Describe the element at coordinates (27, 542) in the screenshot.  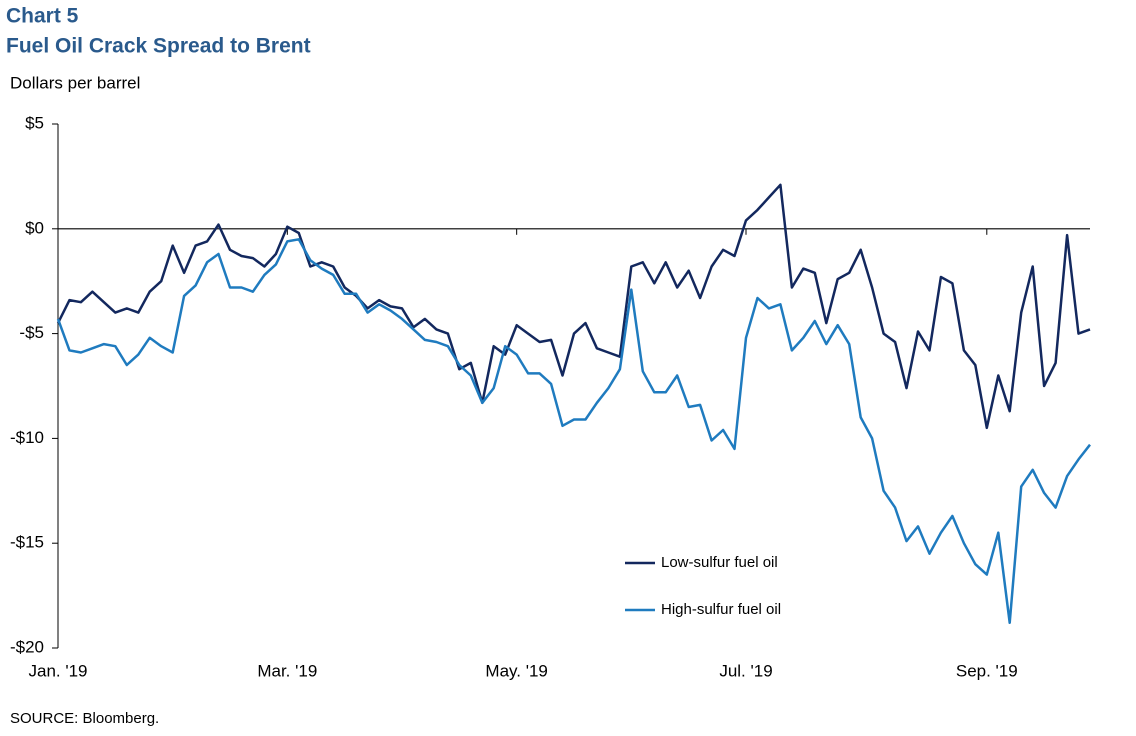
I see `y-tick-label: -$15` at that location.